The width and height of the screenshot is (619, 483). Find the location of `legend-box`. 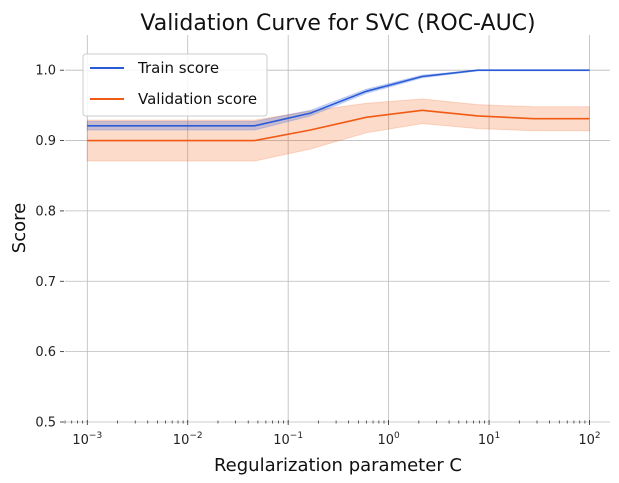

legend-box is located at coordinates (175, 85).